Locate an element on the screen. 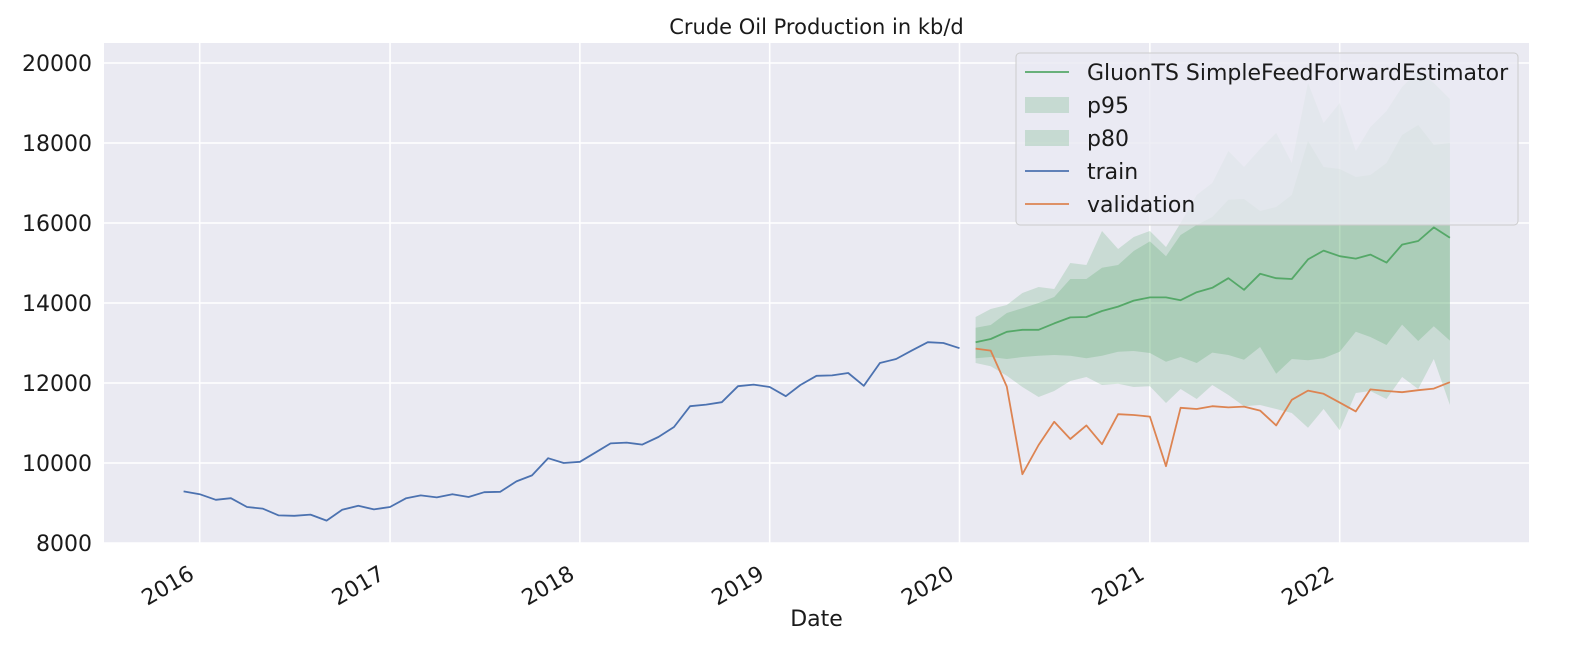 The image size is (1578, 654). legend-swatch-p80 is located at coordinates (1047, 138).